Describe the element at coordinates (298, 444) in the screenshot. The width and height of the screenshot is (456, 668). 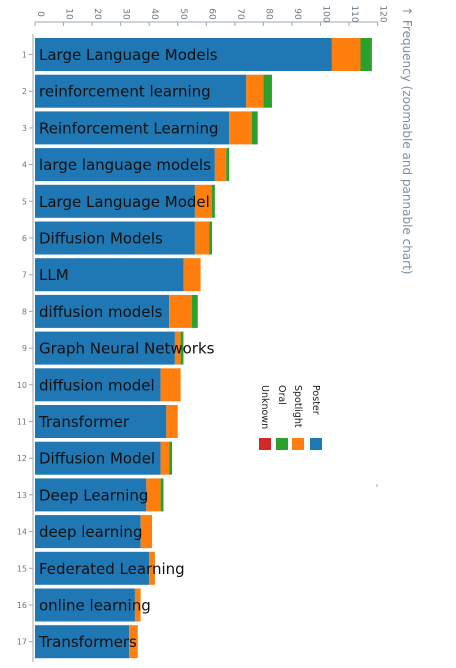
I see `legend-swatch-spotlight` at that location.